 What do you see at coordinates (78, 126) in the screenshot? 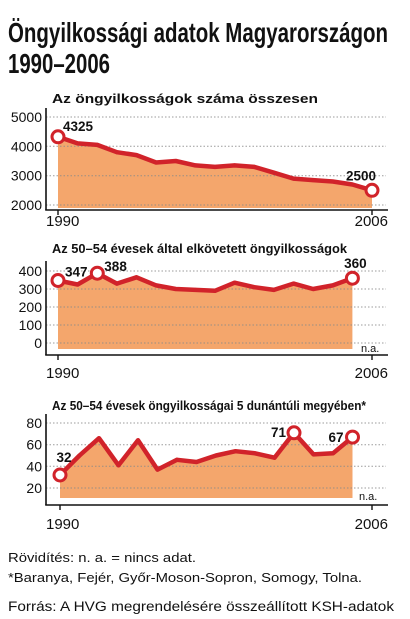
I see `data-label: 4325` at bounding box center [78, 126].